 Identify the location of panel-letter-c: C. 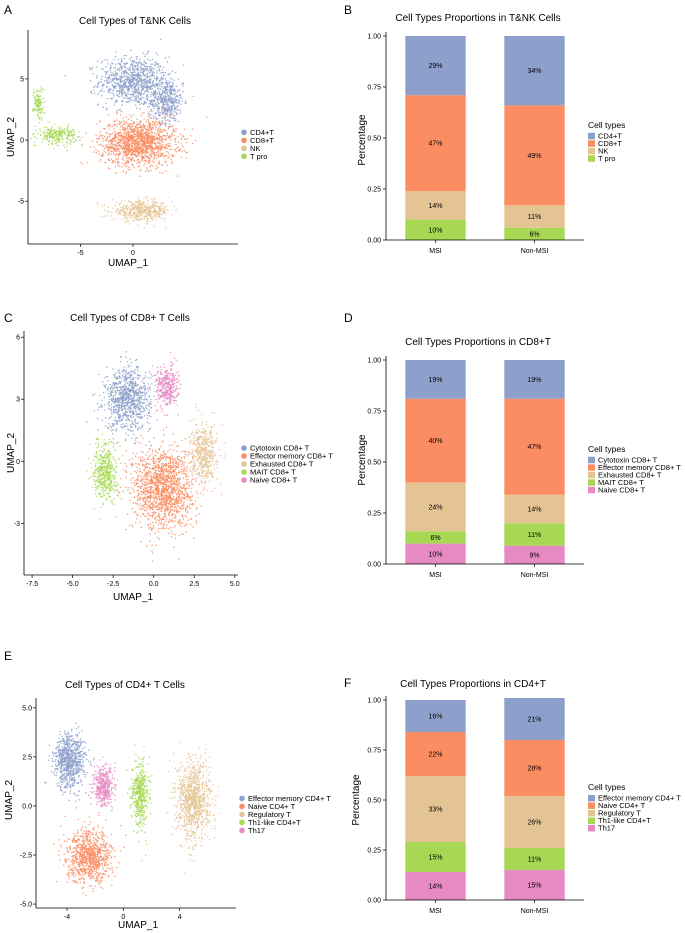
(8, 318).